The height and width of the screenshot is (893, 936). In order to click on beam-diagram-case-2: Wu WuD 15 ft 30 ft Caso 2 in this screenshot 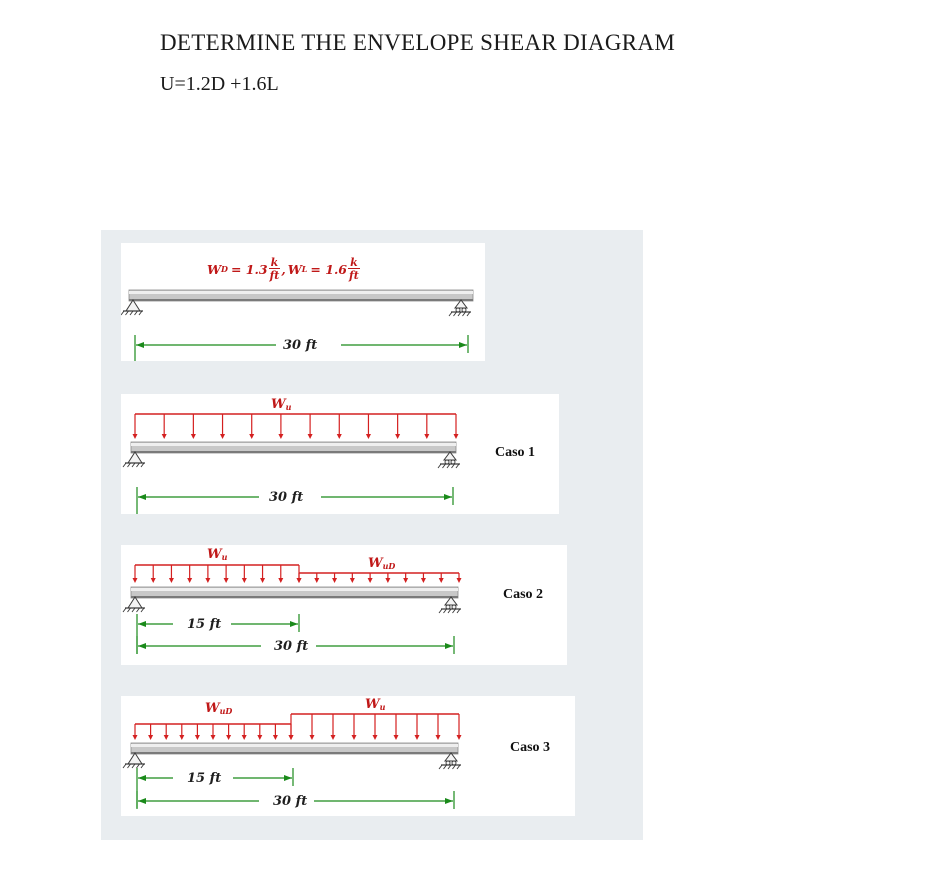, I will do `click(344, 605)`.